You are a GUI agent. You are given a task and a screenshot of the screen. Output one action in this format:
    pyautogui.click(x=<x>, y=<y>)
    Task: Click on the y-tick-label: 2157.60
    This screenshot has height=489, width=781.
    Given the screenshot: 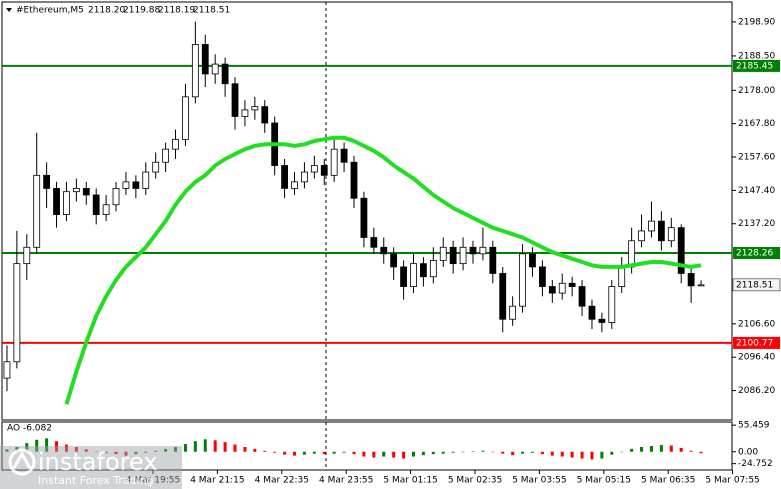 What is the action you would take?
    pyautogui.click(x=756, y=158)
    